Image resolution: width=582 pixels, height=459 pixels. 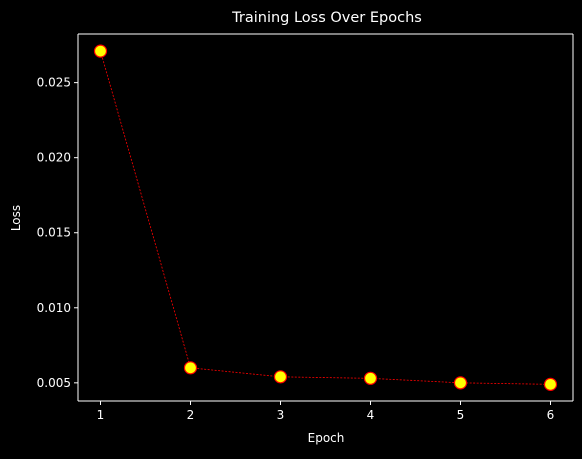 I want to click on chart-title: Training Loss Over Epochs, so click(x=326, y=18).